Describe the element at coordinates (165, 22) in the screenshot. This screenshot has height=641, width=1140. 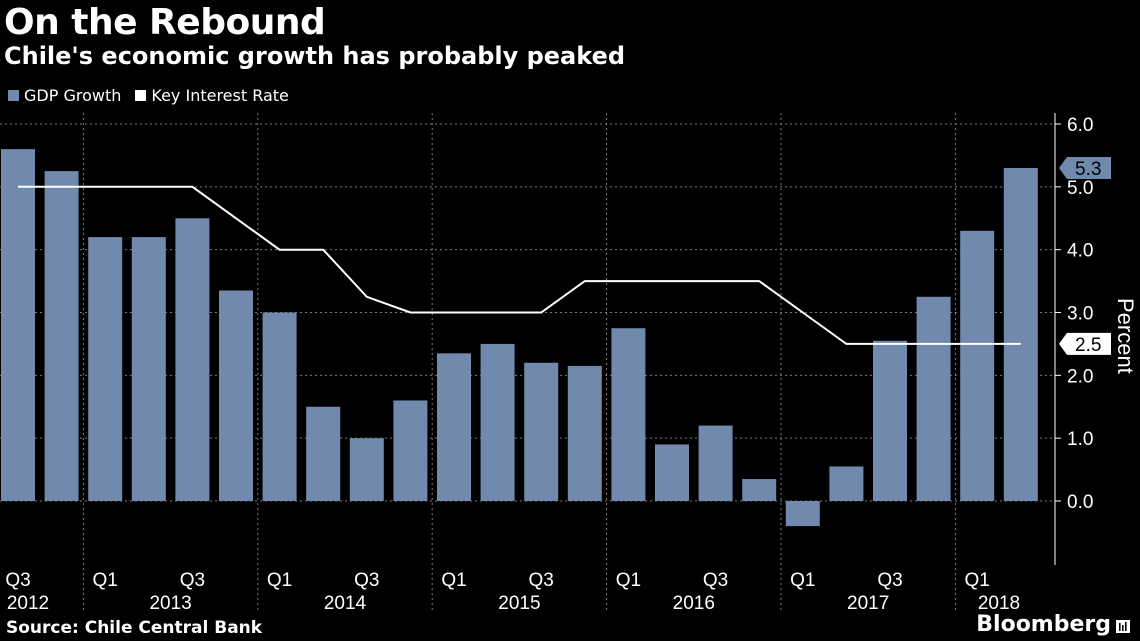
I see `chart-title: On the Rebound` at that location.